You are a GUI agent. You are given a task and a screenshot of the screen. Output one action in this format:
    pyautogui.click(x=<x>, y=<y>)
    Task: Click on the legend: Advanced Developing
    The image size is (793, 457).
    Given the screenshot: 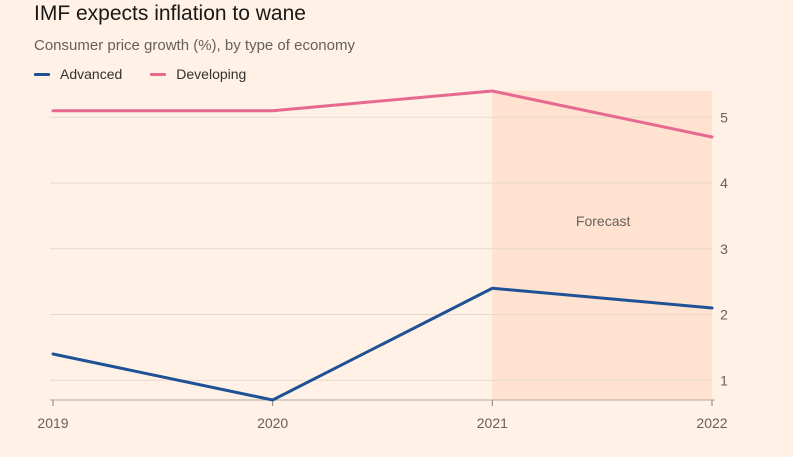 What is the action you would take?
    pyautogui.click(x=140, y=74)
    